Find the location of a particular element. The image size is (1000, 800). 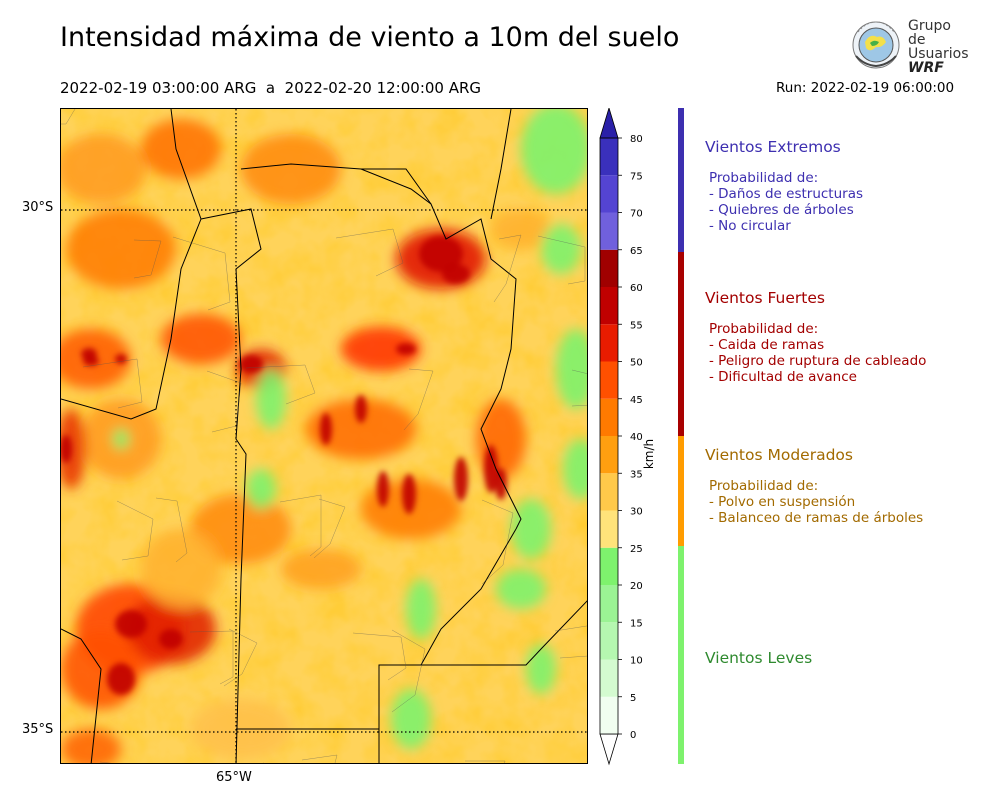

globe-logo-icon is located at coordinates (876, 45).